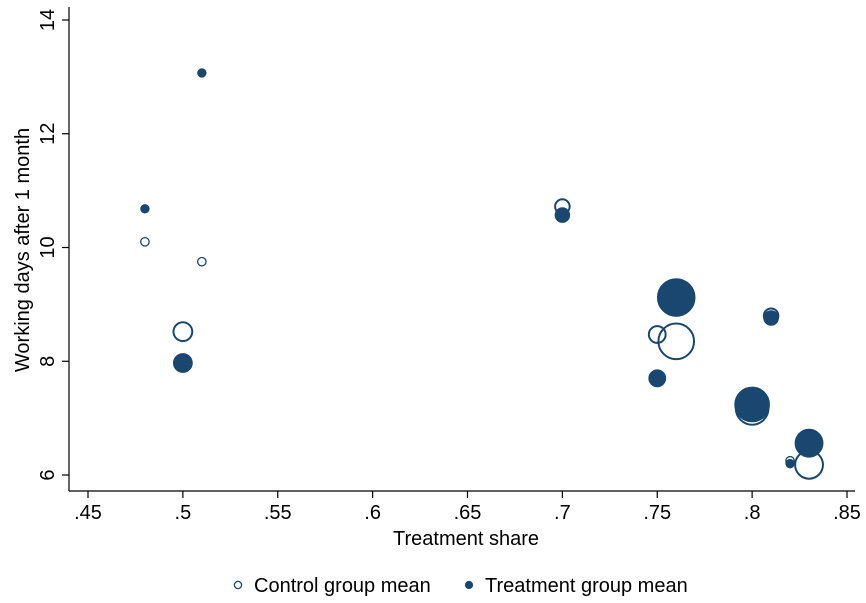 This screenshot has width=866, height=603. I want to click on y-tick-label: 12, so click(48, 134).